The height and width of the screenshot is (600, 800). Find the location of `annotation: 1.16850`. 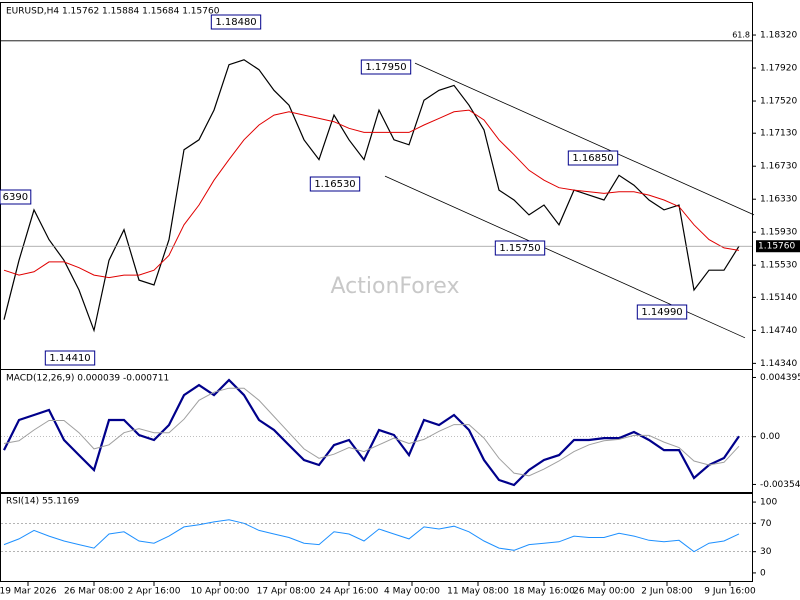

annotation: 1.16850 is located at coordinates (592, 158).